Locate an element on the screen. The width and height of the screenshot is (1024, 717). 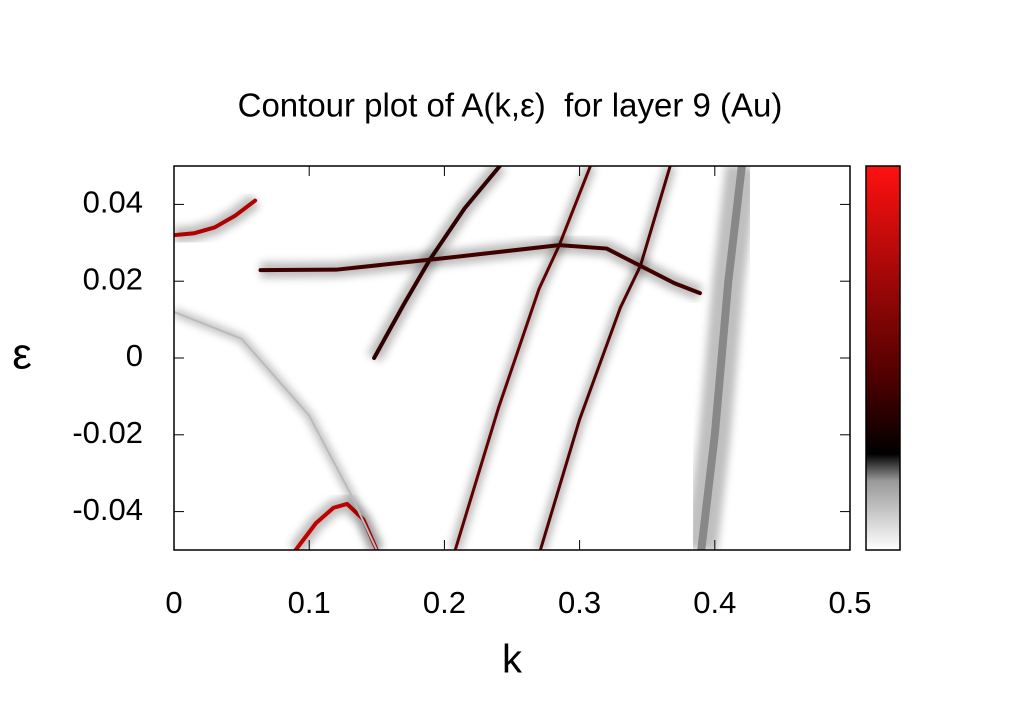
y-tick-label: -0.02 is located at coordinates (107, 432).